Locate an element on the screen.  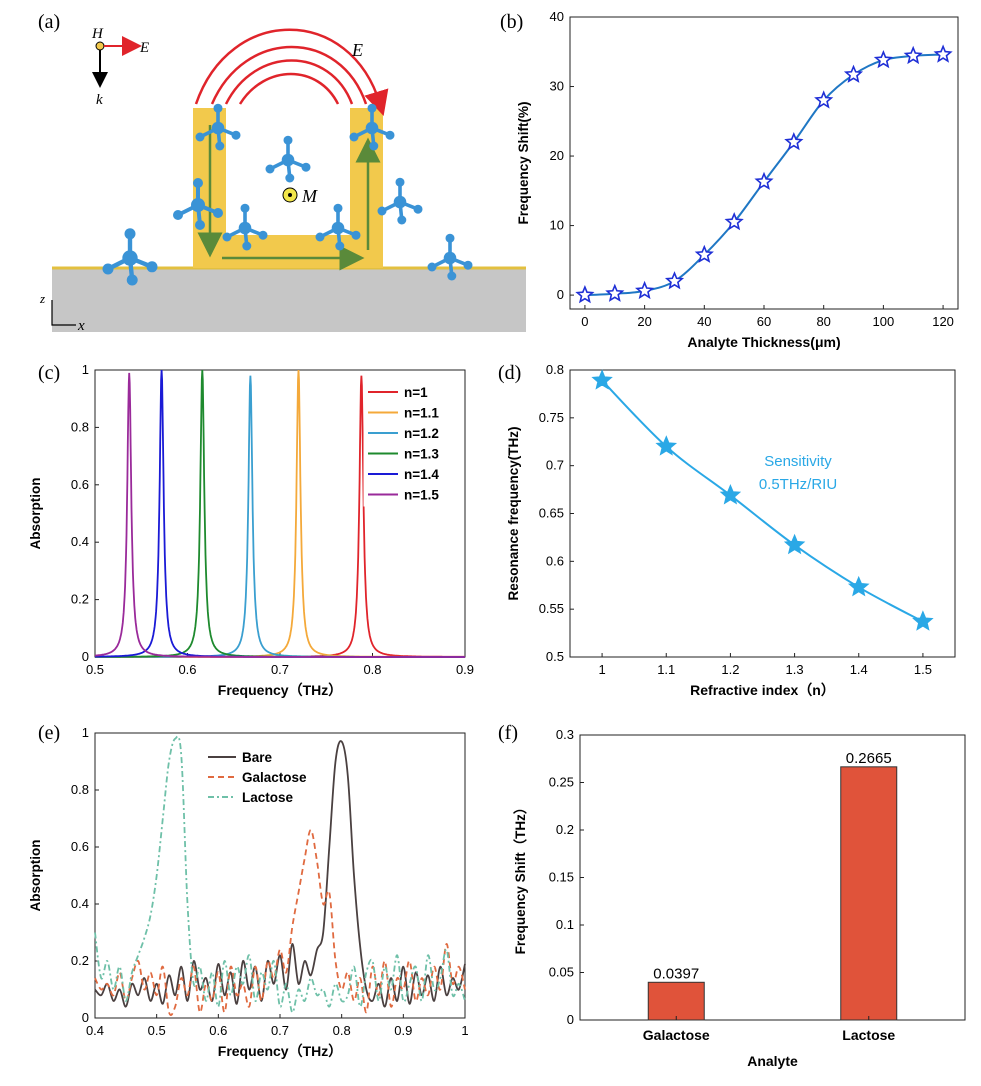
y-tick-label: 0.8 is located at coordinates (555, 369).